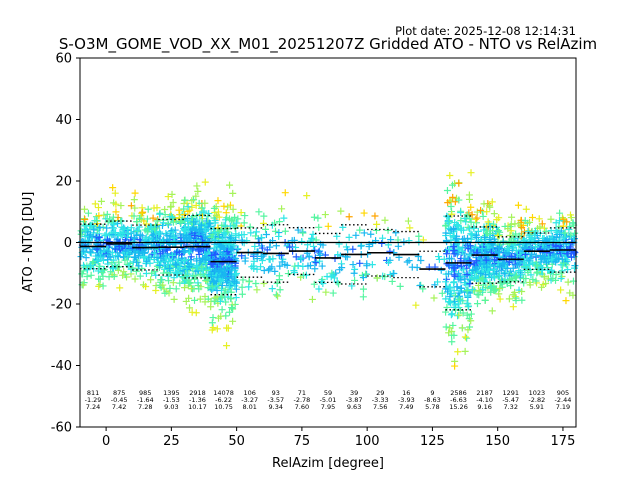 The image size is (640, 480). I want to click on bin-std-label: 7.95, so click(328, 407).